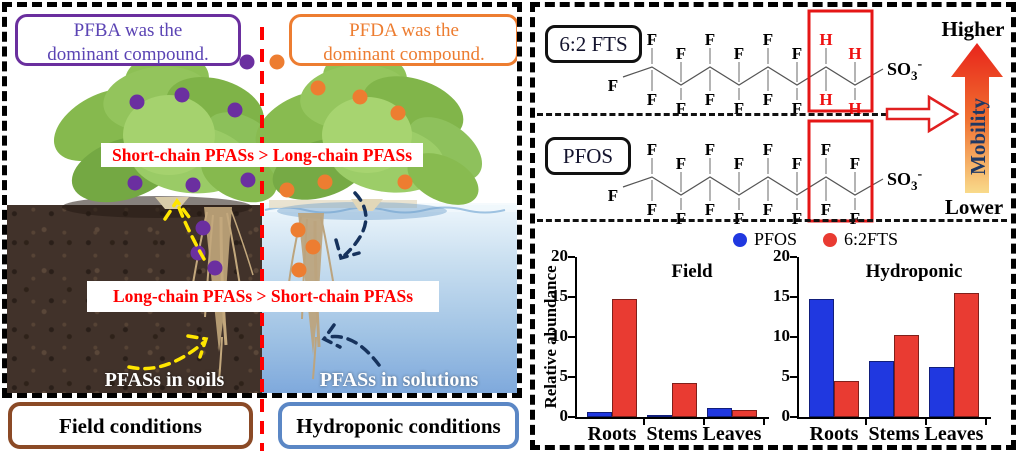 This screenshot has height=453, width=1018. Describe the element at coordinates (740, 239) in the screenshot. I see `legend-dot` at that location.